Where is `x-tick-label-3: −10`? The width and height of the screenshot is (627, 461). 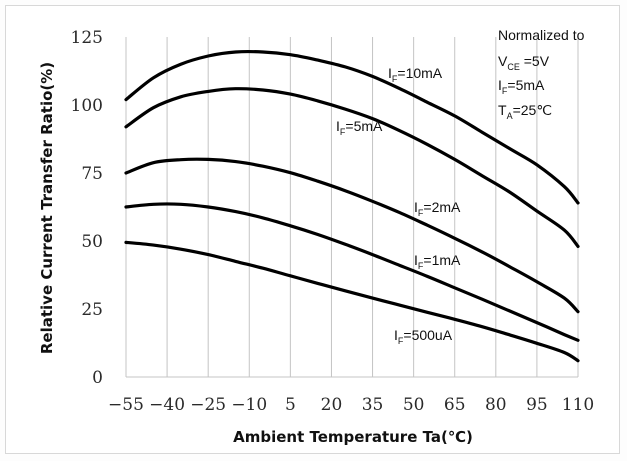
x-tick-label-3: −10 is located at coordinates (249, 405).